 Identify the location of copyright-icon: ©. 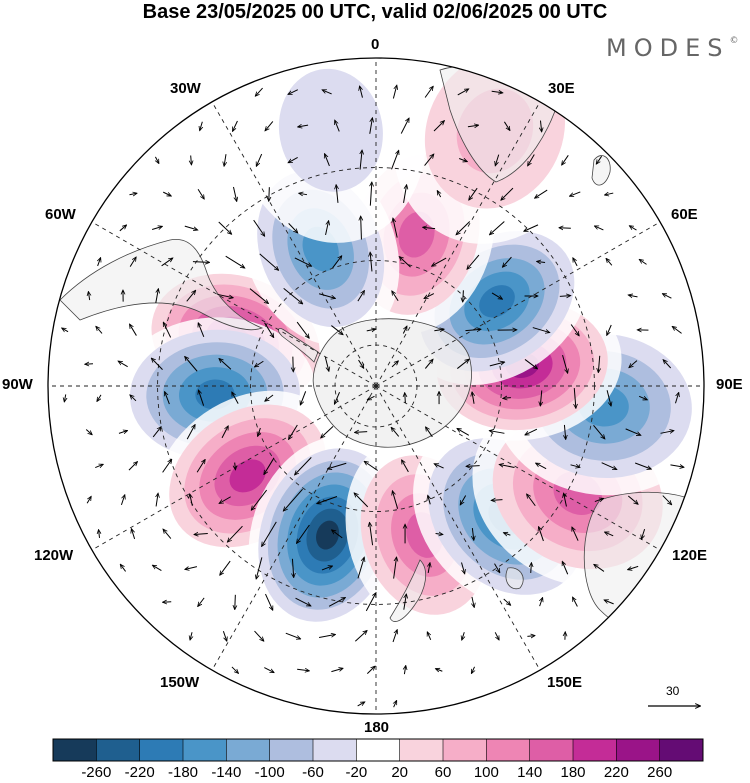
(734, 41).